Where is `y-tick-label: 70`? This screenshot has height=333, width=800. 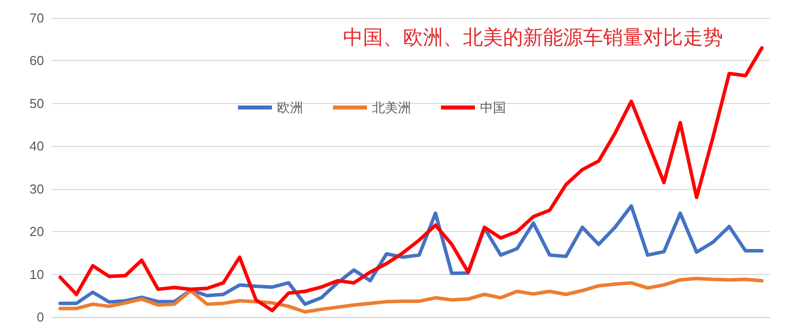
y-tick-label: 70 is located at coordinates (37, 18).